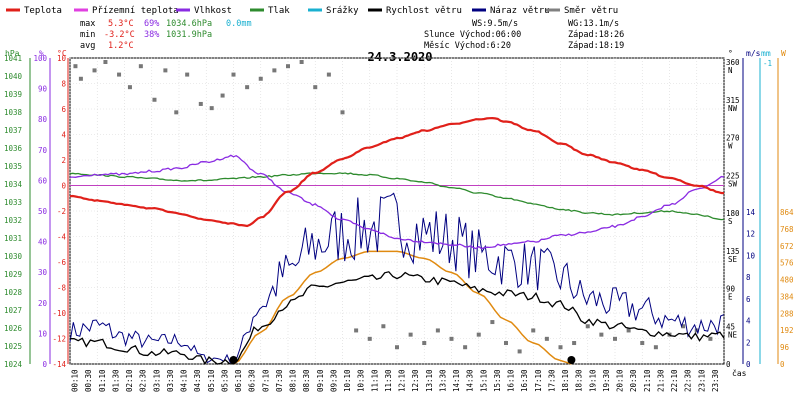 The height and width of the screenshot is (400, 800). Describe the element at coordinates (62, 58) in the screenshot. I see `tick-celsius: 10` at that location.